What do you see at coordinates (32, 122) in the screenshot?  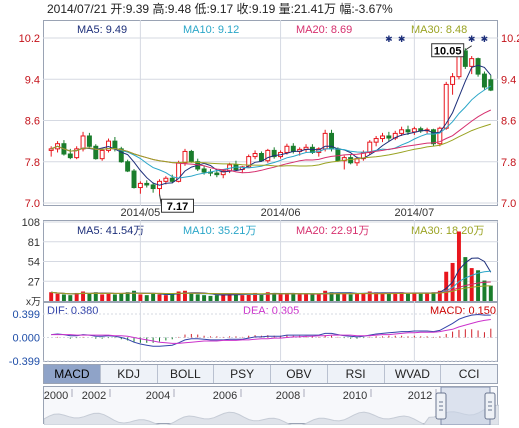 I see `price-y-tick-left: 8.6` at bounding box center [32, 122].